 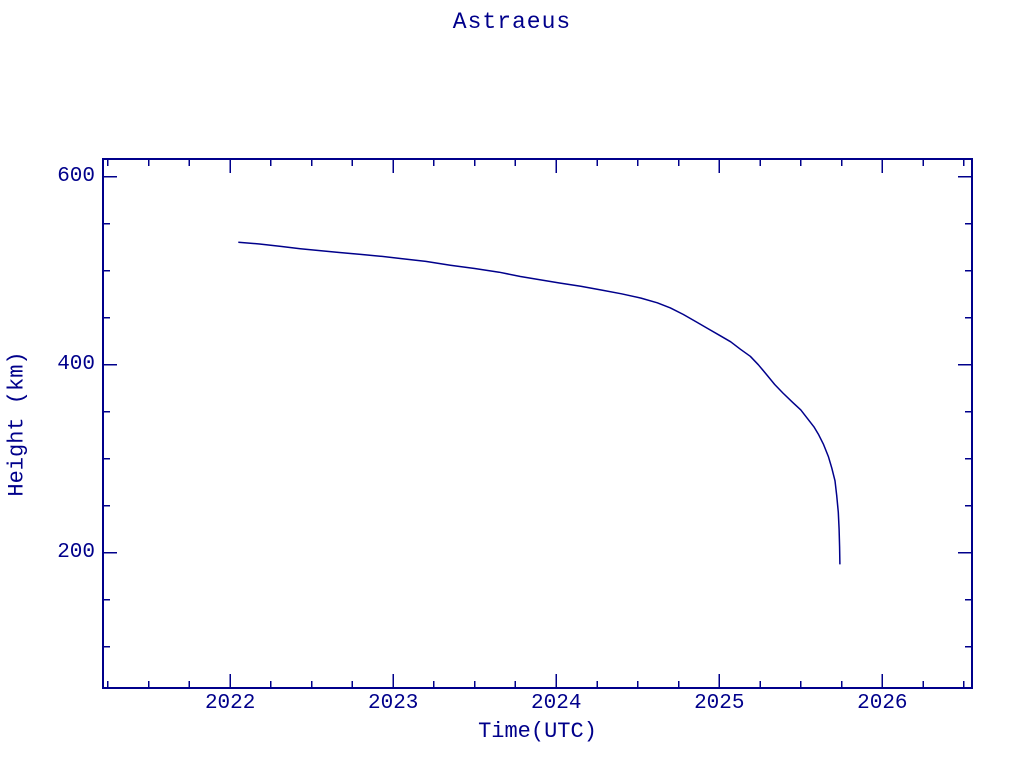 What do you see at coordinates (76, 552) in the screenshot?
I see `y-tick-label: 200` at bounding box center [76, 552].